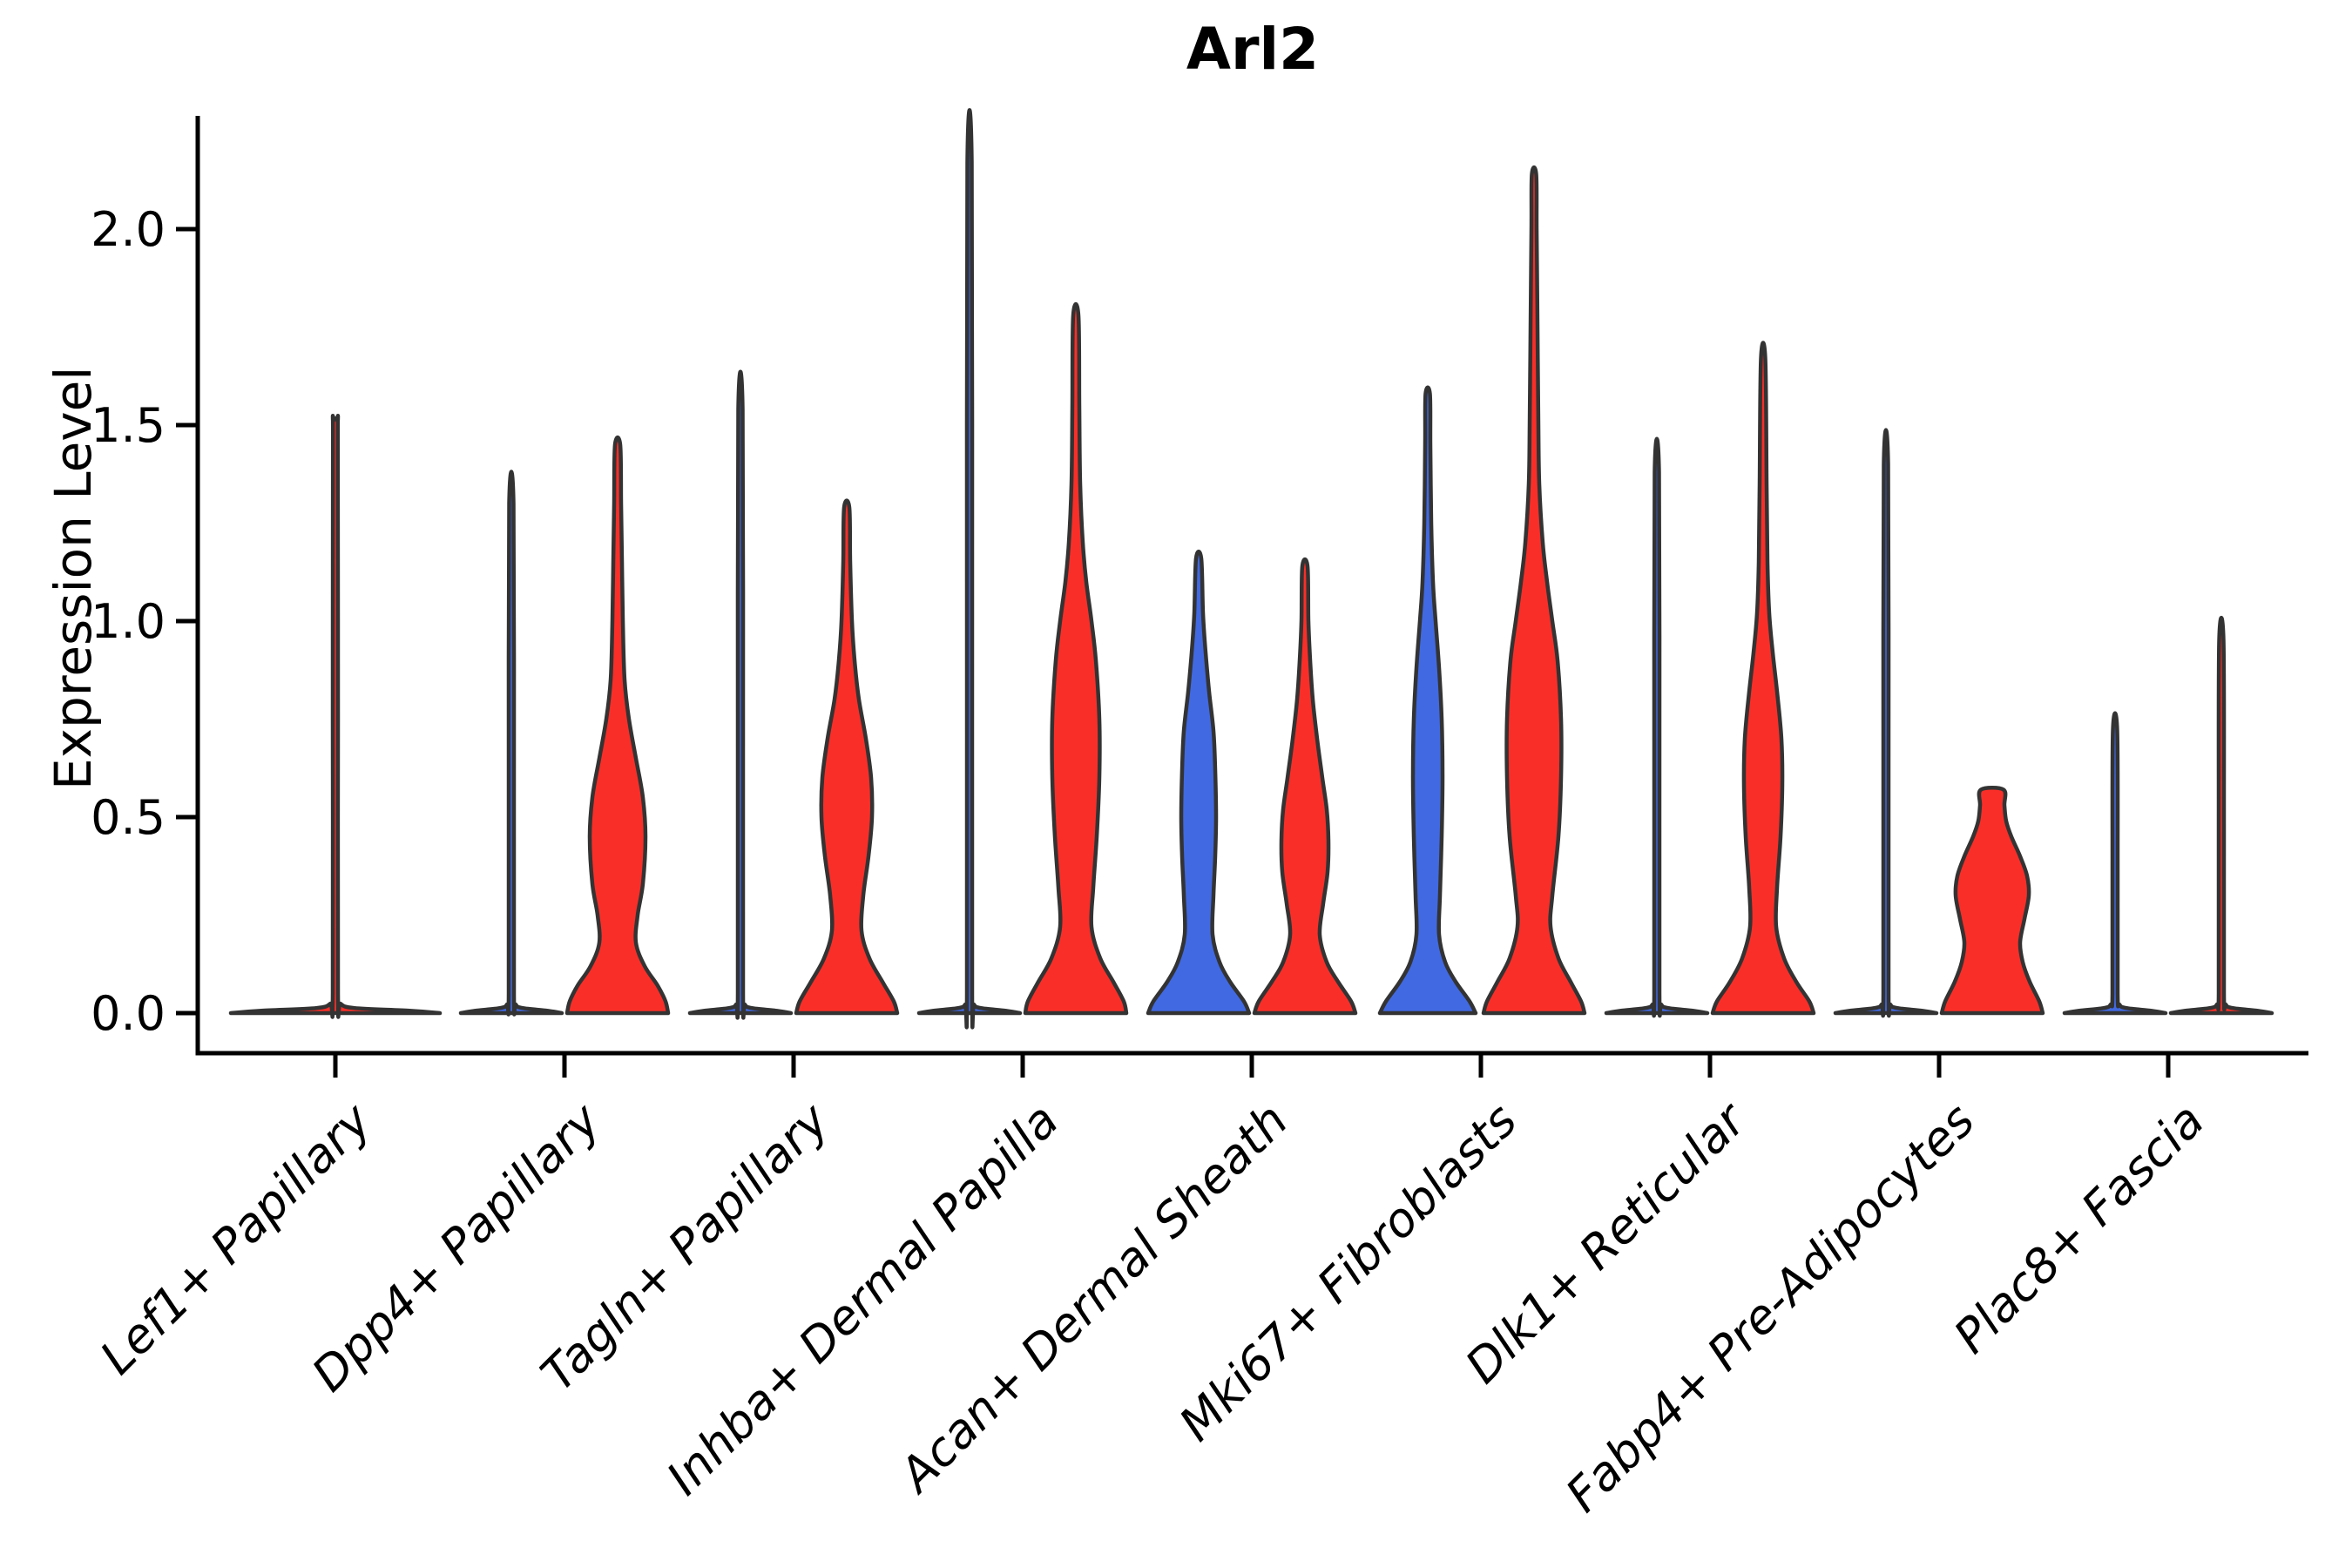  What do you see at coordinates (1763, 678) in the screenshot?
I see `violin-dlk1-reticular-right` at bounding box center [1763, 678].